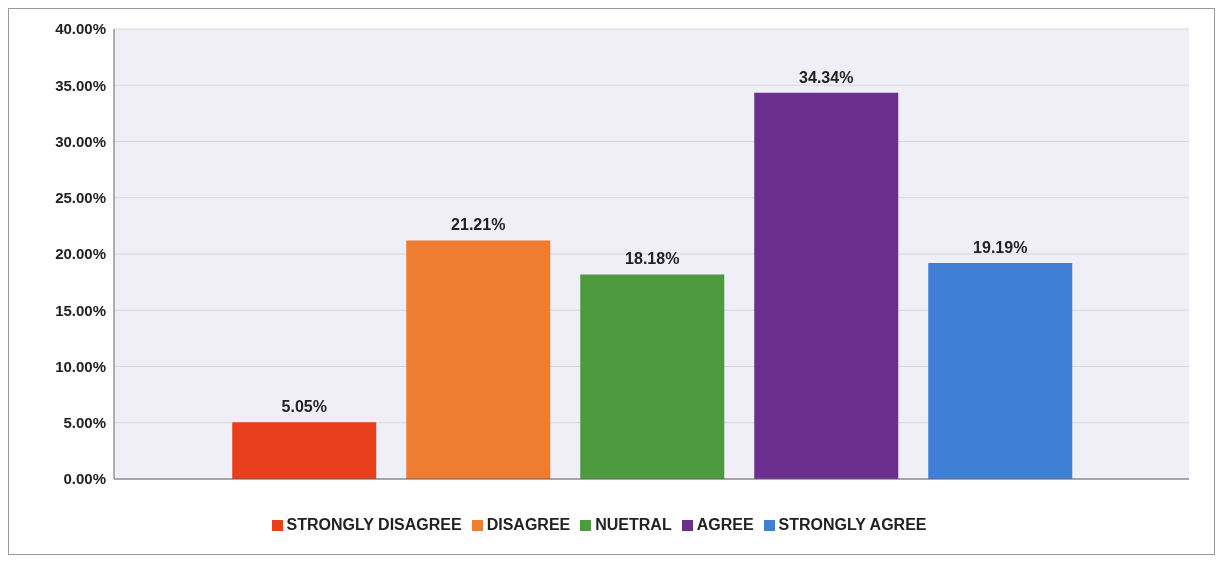  Describe the element at coordinates (84, 423) in the screenshot. I see `y-tick-label: 5.00%` at that location.